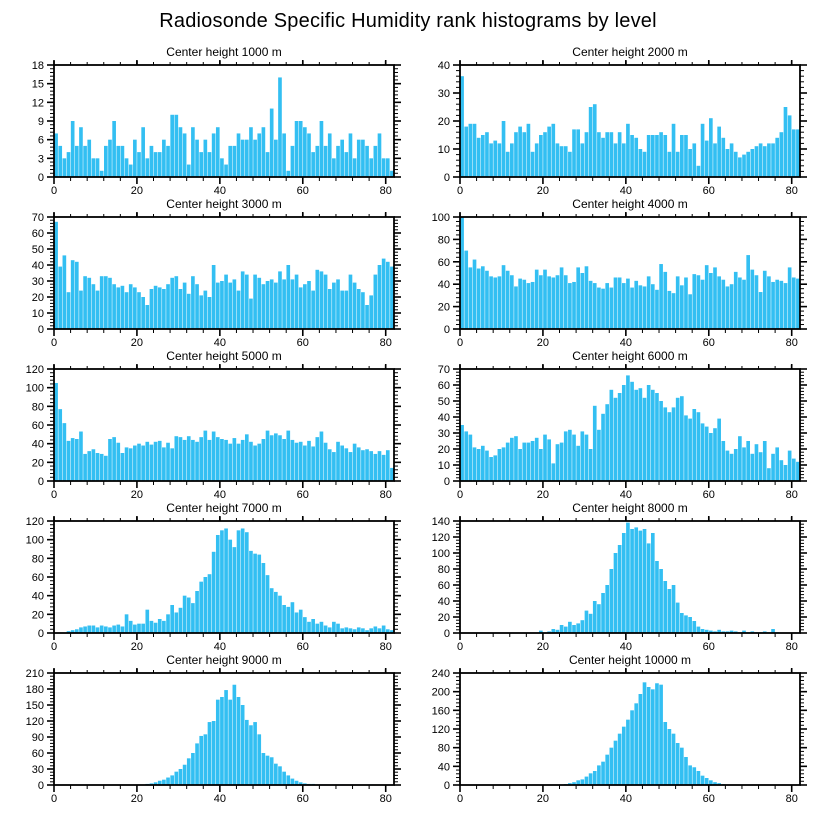  I want to click on svg-text: 12, so click(38, 103).